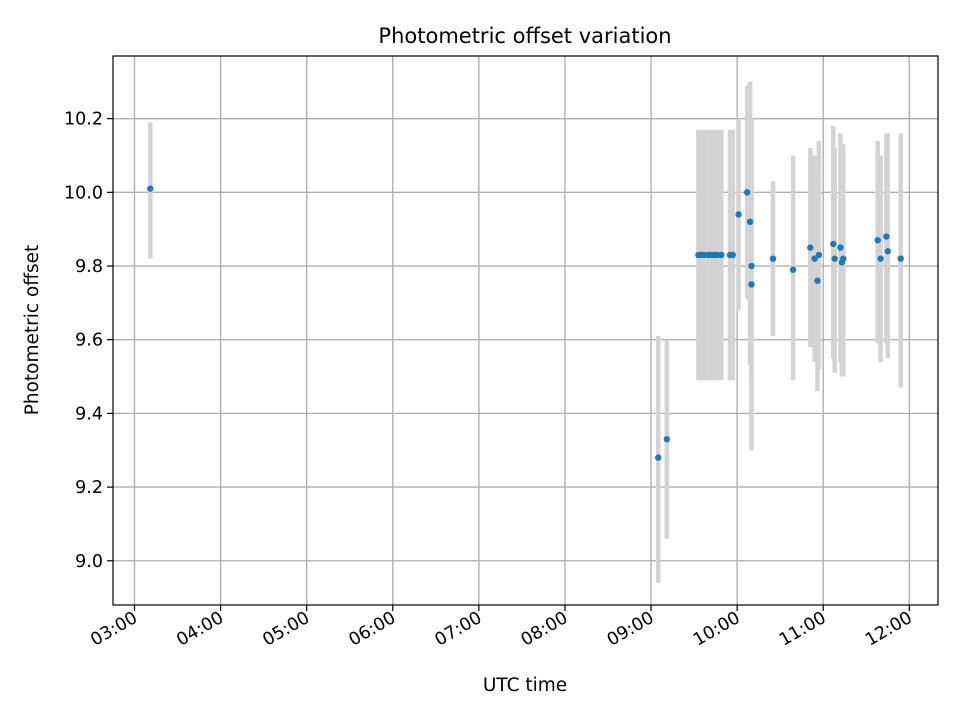  What do you see at coordinates (32, 330) in the screenshot?
I see `y-axis-title: Photometric offset` at bounding box center [32, 330].